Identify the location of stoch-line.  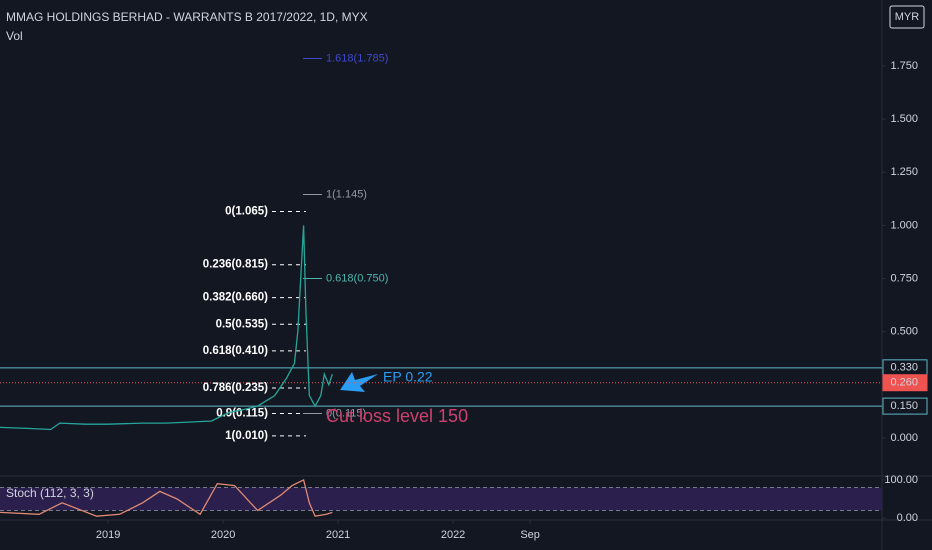
(166, 497).